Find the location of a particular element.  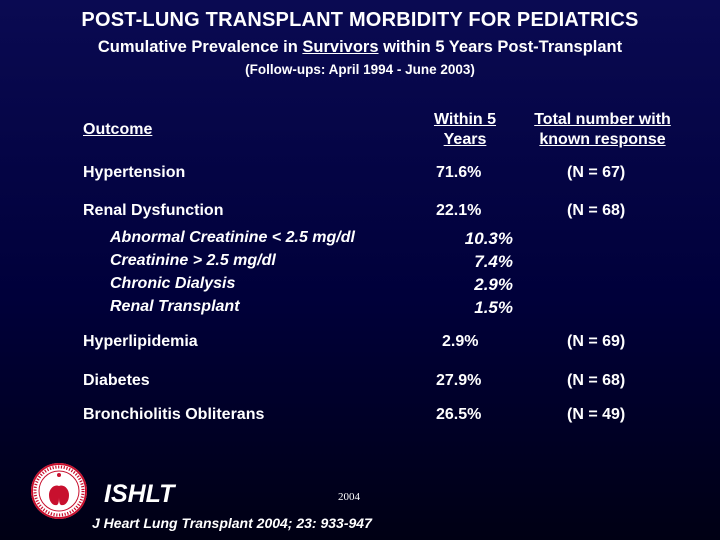

subtitle-underlined-text: Survivors is located at coordinates (340, 47).